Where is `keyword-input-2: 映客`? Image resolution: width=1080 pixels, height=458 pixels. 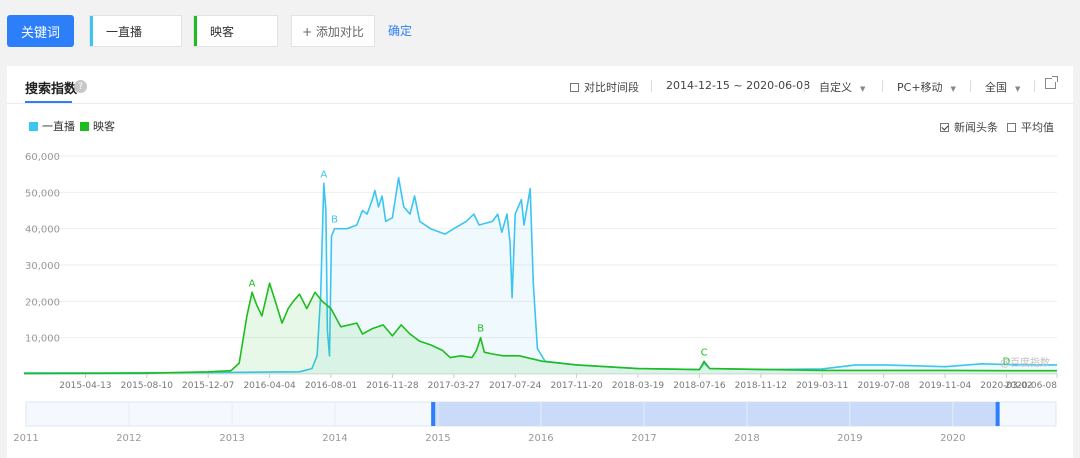
keyword-input-2: 映客 is located at coordinates (235, 31).